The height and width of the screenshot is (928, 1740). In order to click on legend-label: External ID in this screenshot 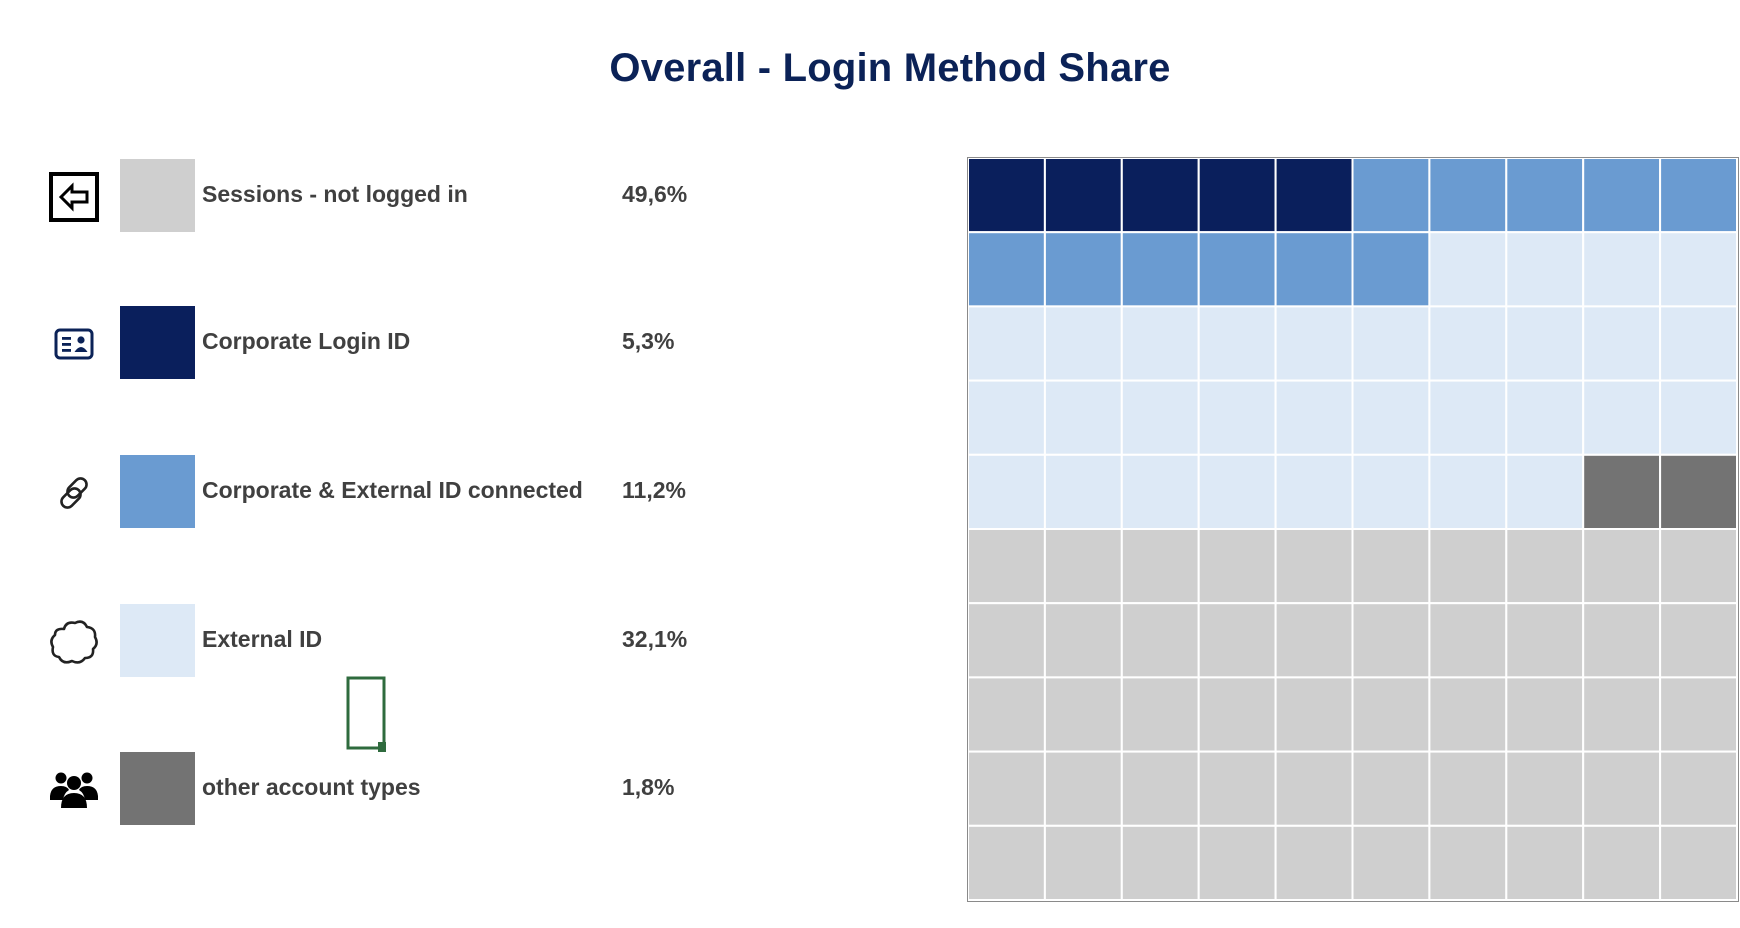, I will do `click(262, 639)`.